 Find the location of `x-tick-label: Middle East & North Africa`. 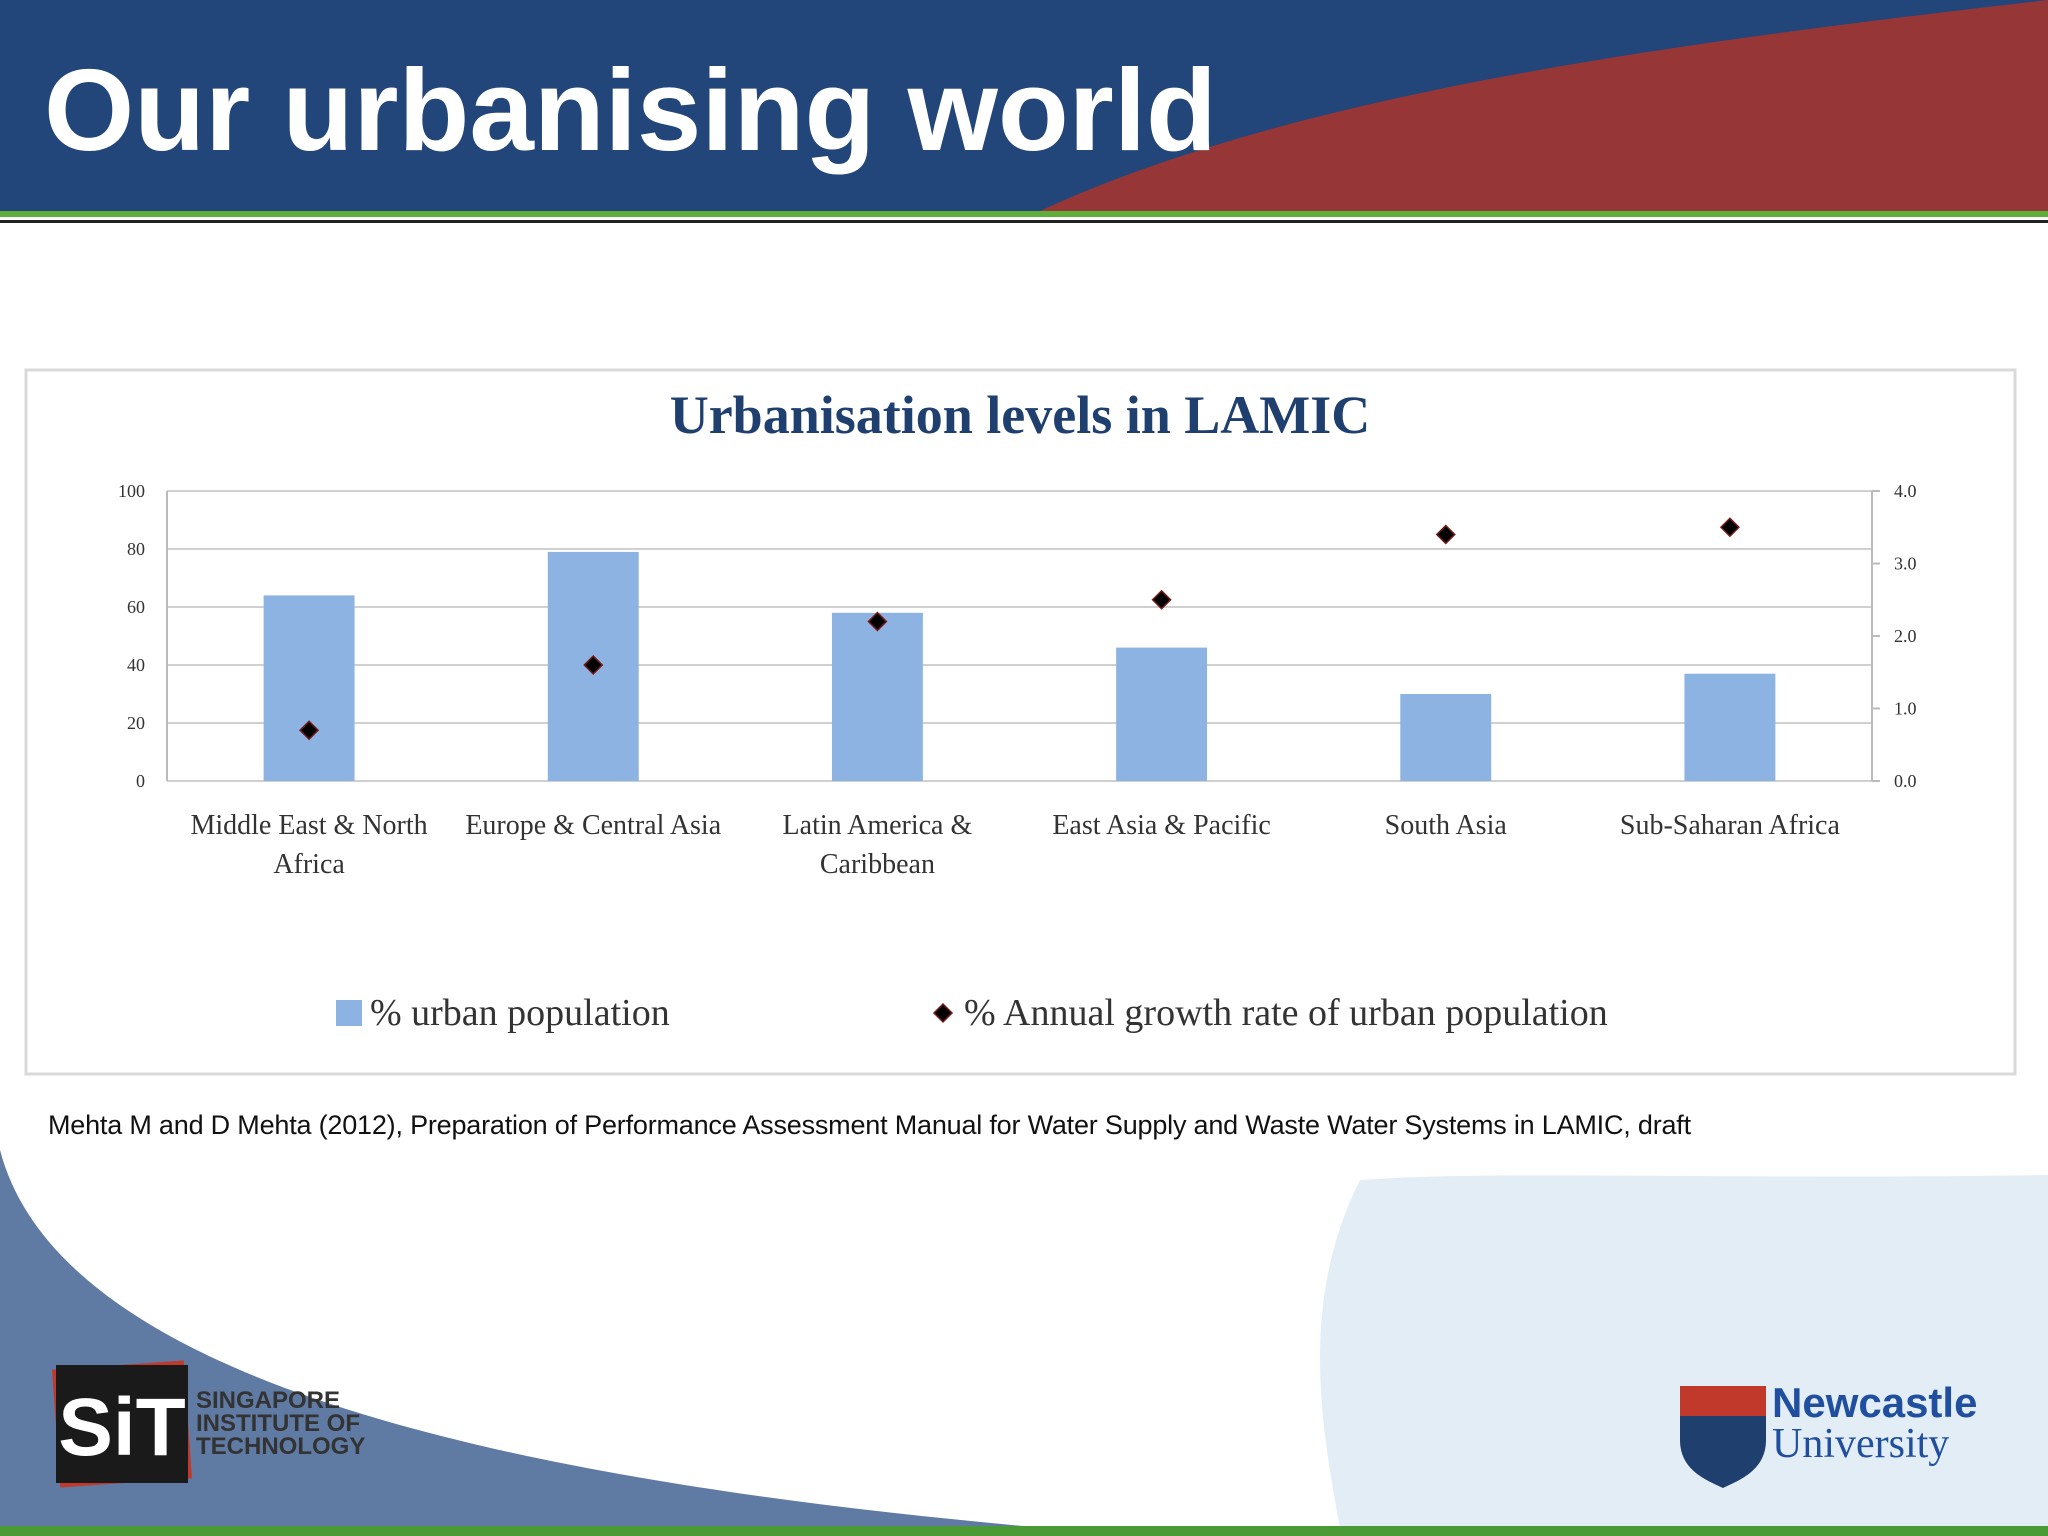

x-tick-label: Middle East & North Africa is located at coordinates (309, 845).